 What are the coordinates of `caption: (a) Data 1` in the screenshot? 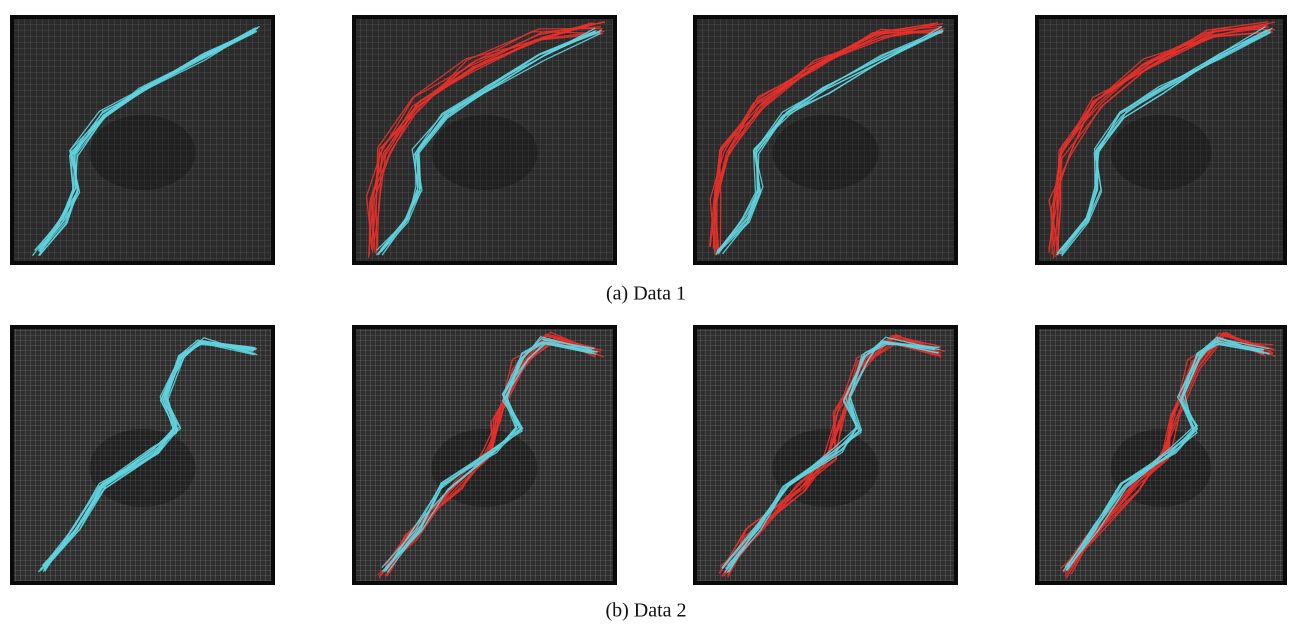 It's located at (646, 294).